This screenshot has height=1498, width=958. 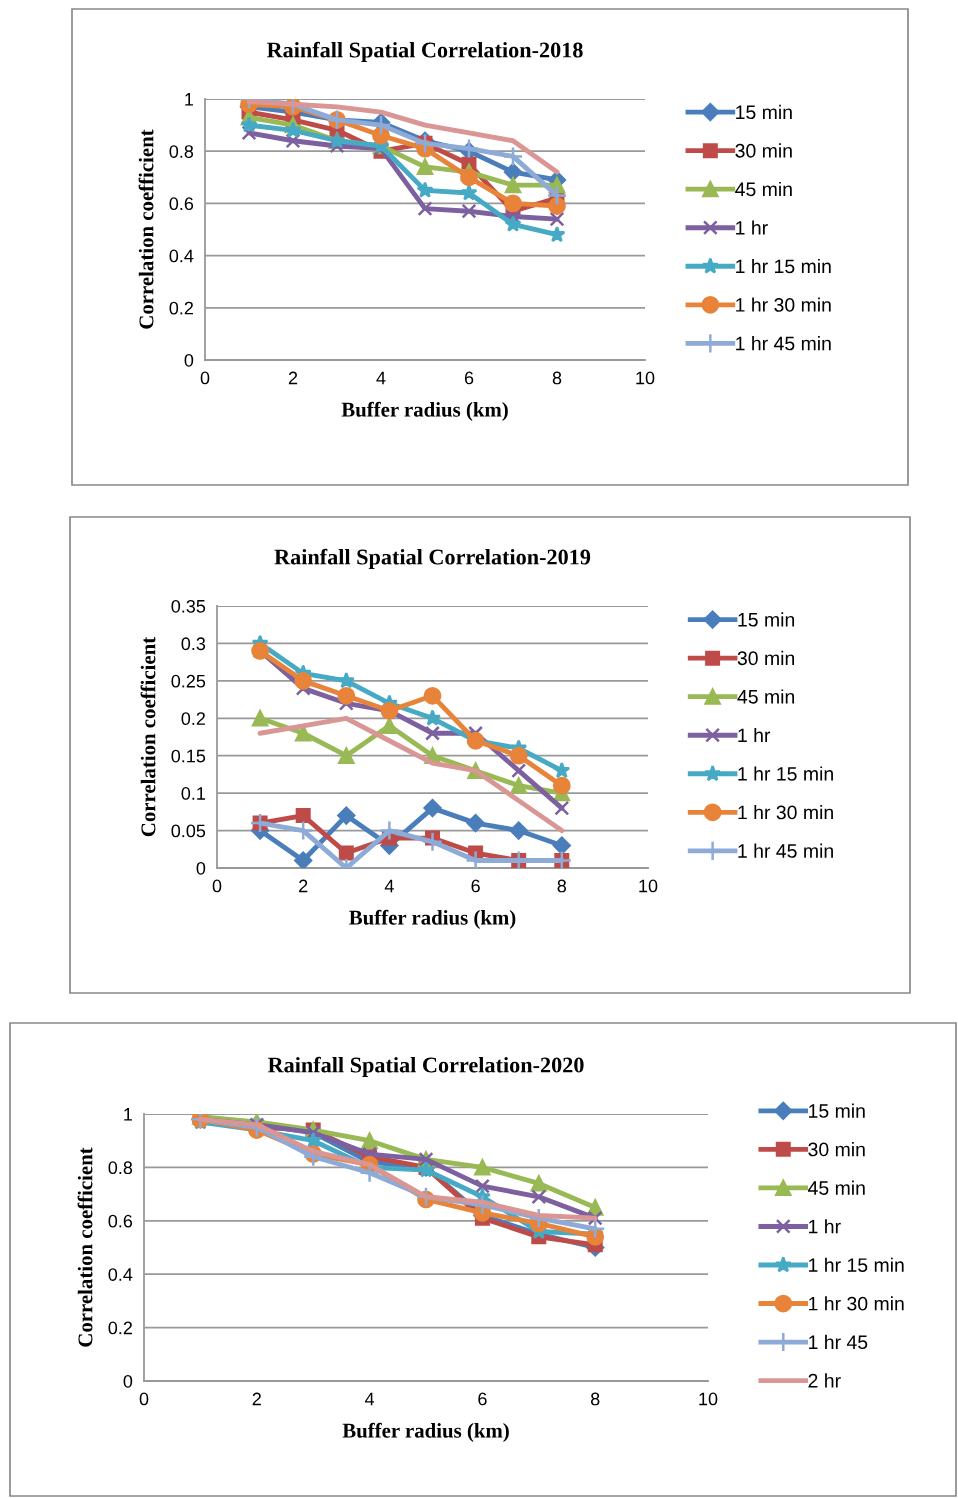 I want to click on chart-title: Rainfall Spatial Correlation-2018, so click(x=424, y=52).